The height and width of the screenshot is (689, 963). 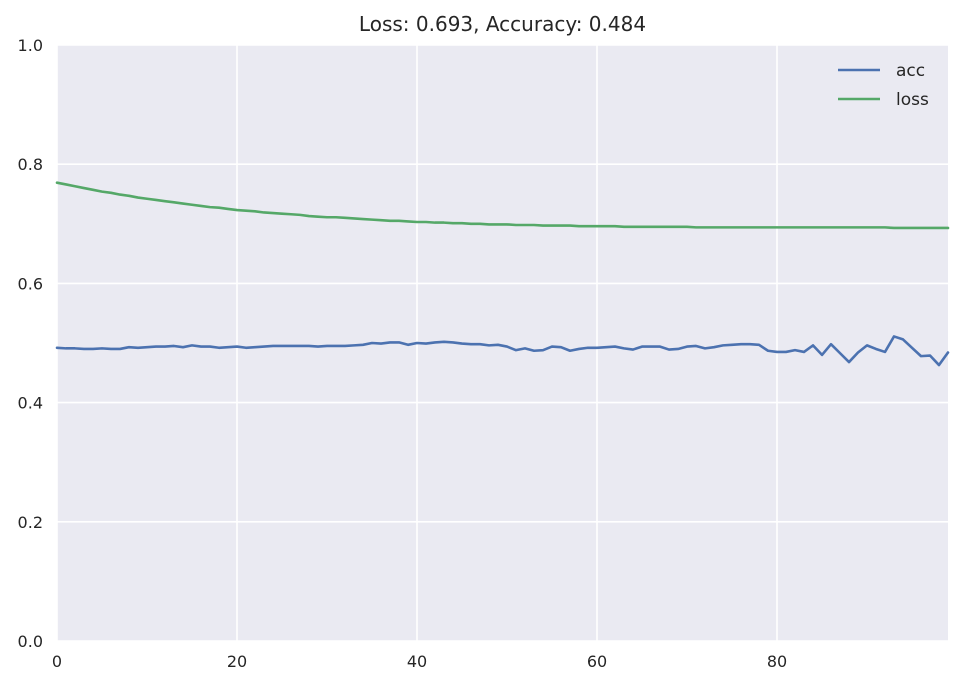 What do you see at coordinates (57, 661) in the screenshot?
I see `x-tick-label: 0` at bounding box center [57, 661].